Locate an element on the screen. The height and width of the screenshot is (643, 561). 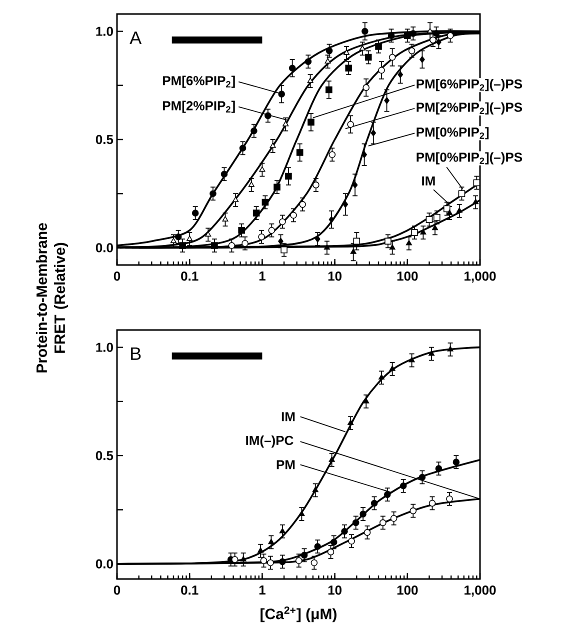
annotation: PM[6%PIP$_{2}$] is located at coordinates (199, 82).